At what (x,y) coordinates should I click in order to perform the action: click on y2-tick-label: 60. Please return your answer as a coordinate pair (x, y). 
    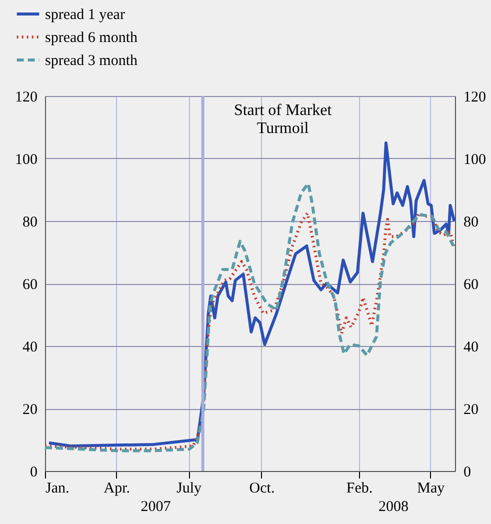
    Looking at the image, I should click on (471, 285).